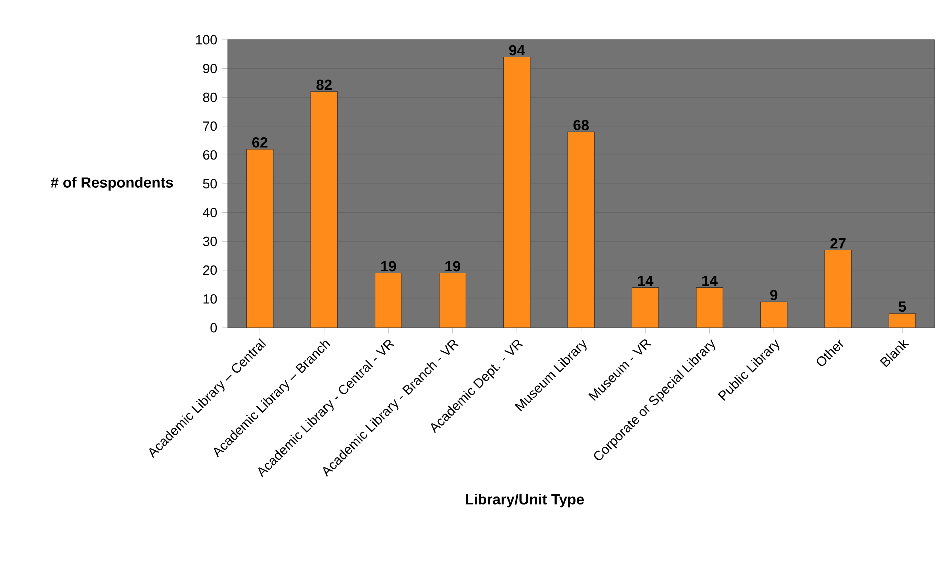 Image resolution: width=948 pixels, height=583 pixels. Describe the element at coordinates (210, 184) in the screenshot. I see `y-tick-label: 50` at that location.